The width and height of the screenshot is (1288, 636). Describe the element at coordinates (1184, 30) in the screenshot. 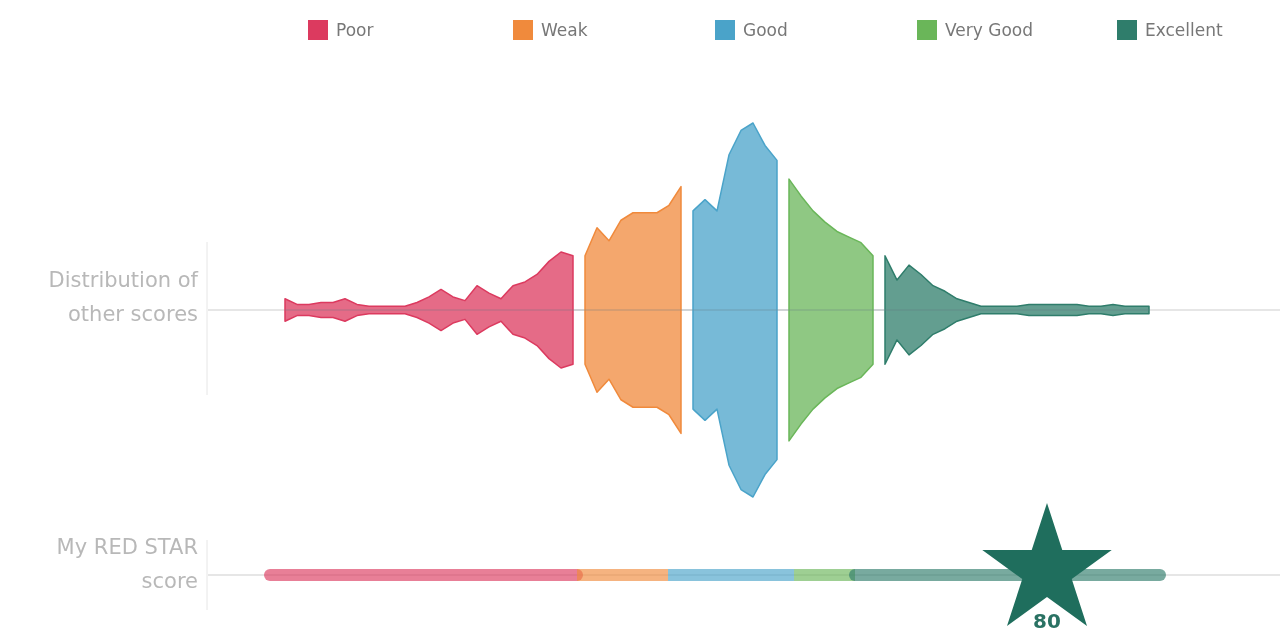

I see `legend-label: Excellent` at that location.